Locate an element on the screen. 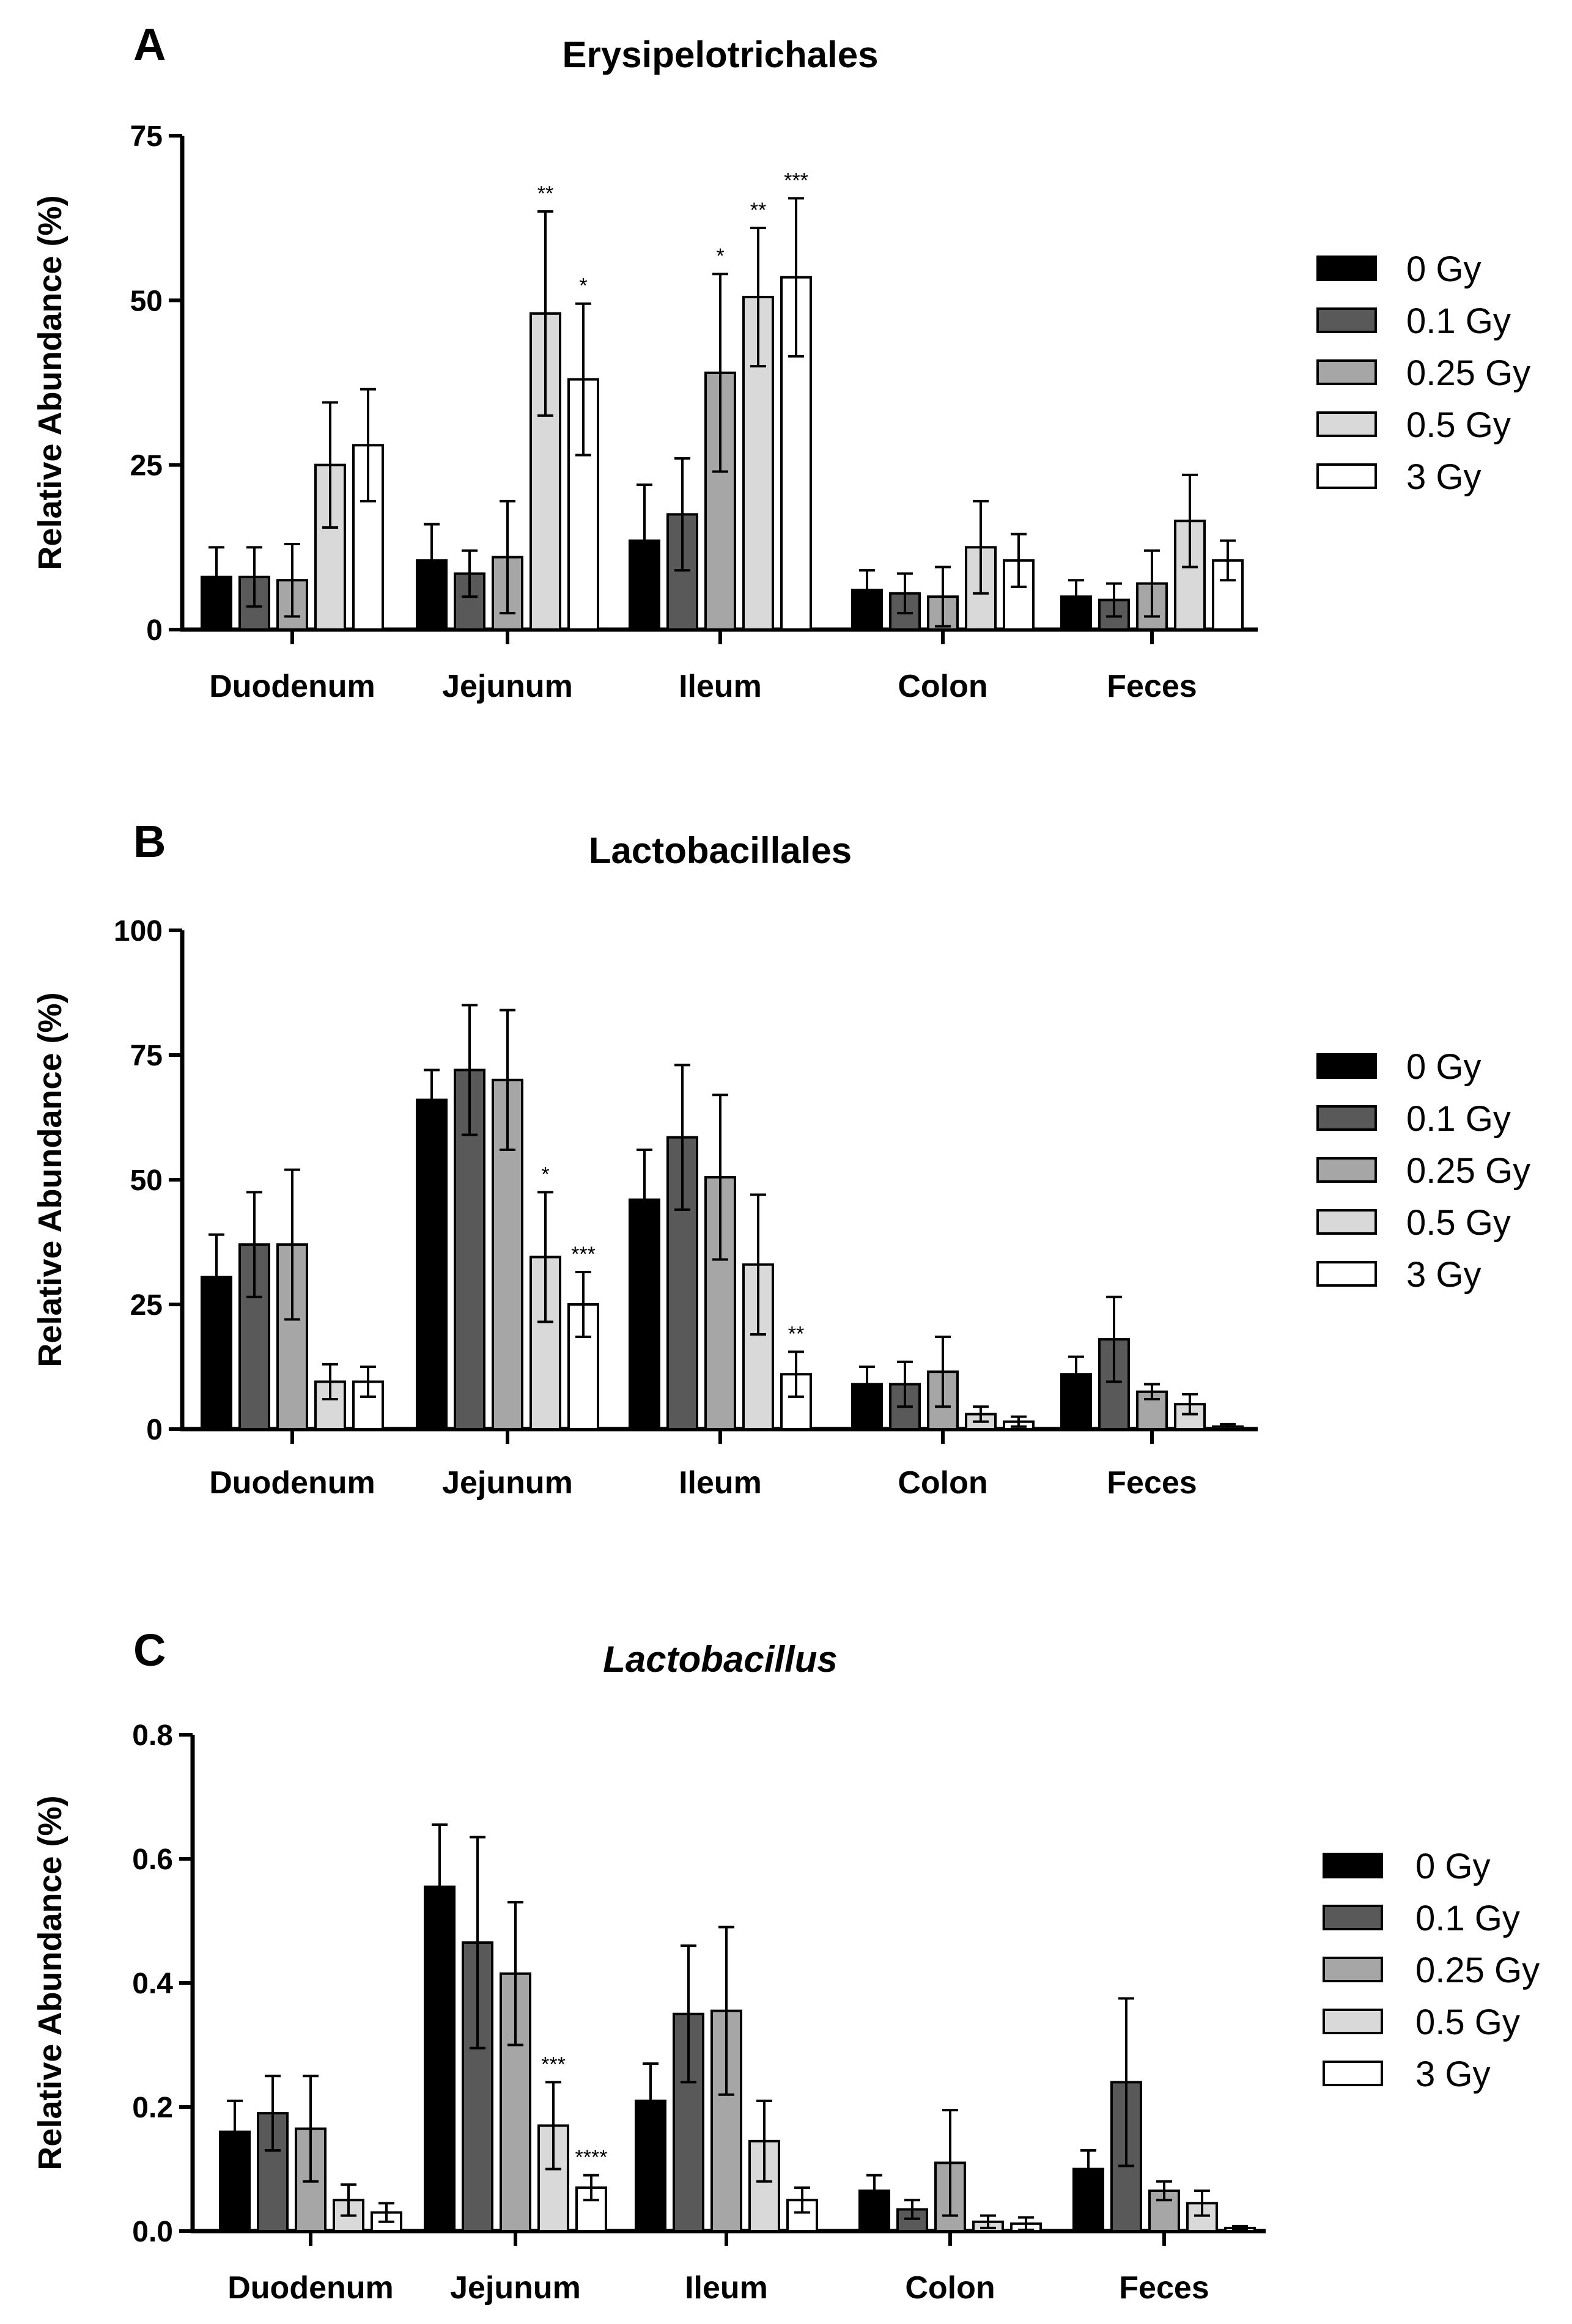 The image size is (1572, 2324). panel-letter: C is located at coordinates (149, 1650).